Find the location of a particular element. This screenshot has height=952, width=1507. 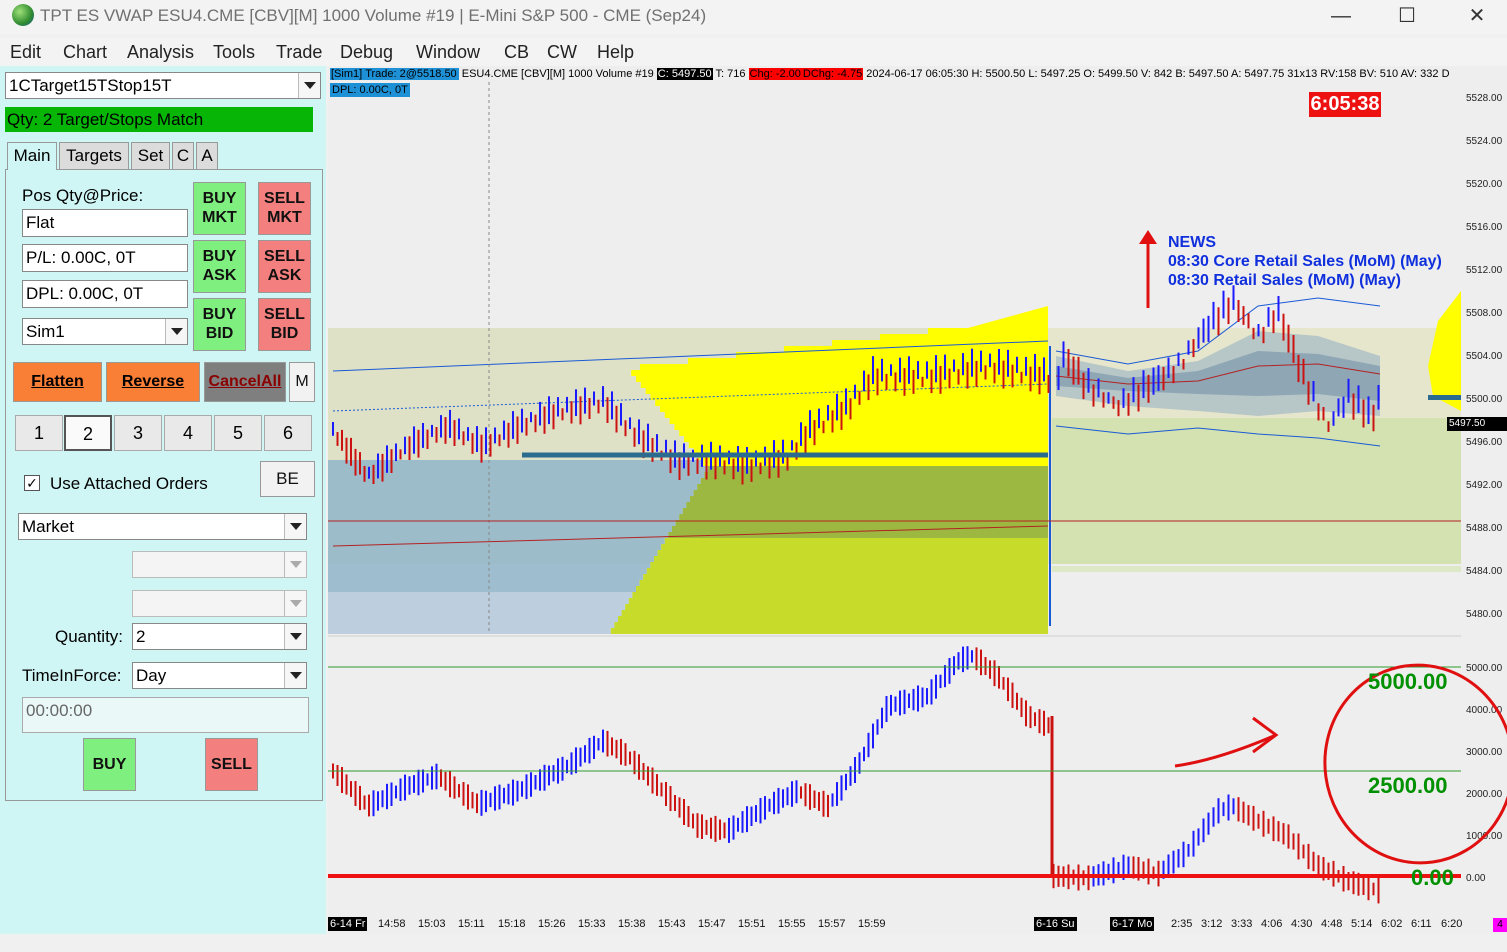

menu-edit: Edit is located at coordinates (26, 52).